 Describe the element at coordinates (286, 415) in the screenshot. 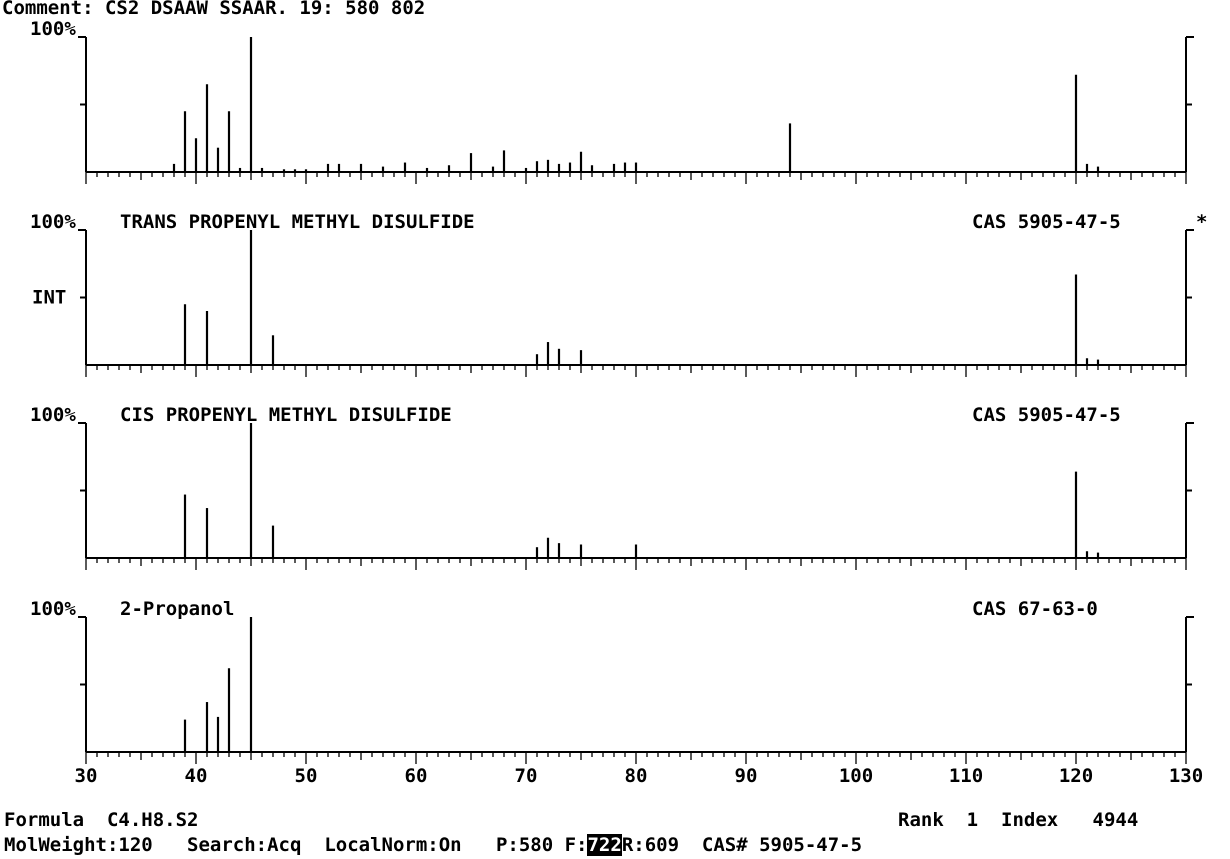

I see `compound-name: CIS PROPENYL METHYL DISULFIDE` at that location.